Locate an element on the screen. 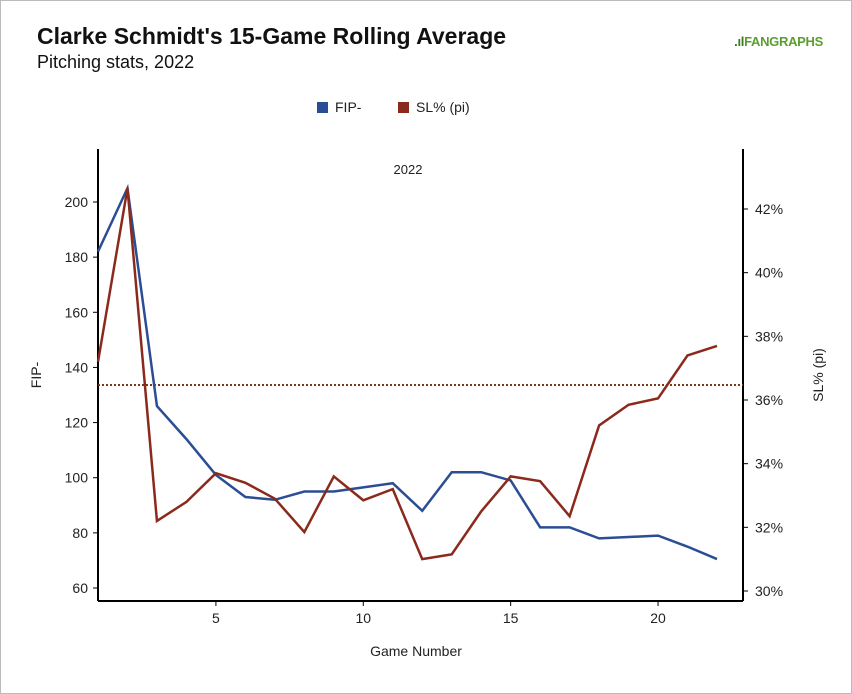  y-right-tick-label: 40% is located at coordinates (769, 273).